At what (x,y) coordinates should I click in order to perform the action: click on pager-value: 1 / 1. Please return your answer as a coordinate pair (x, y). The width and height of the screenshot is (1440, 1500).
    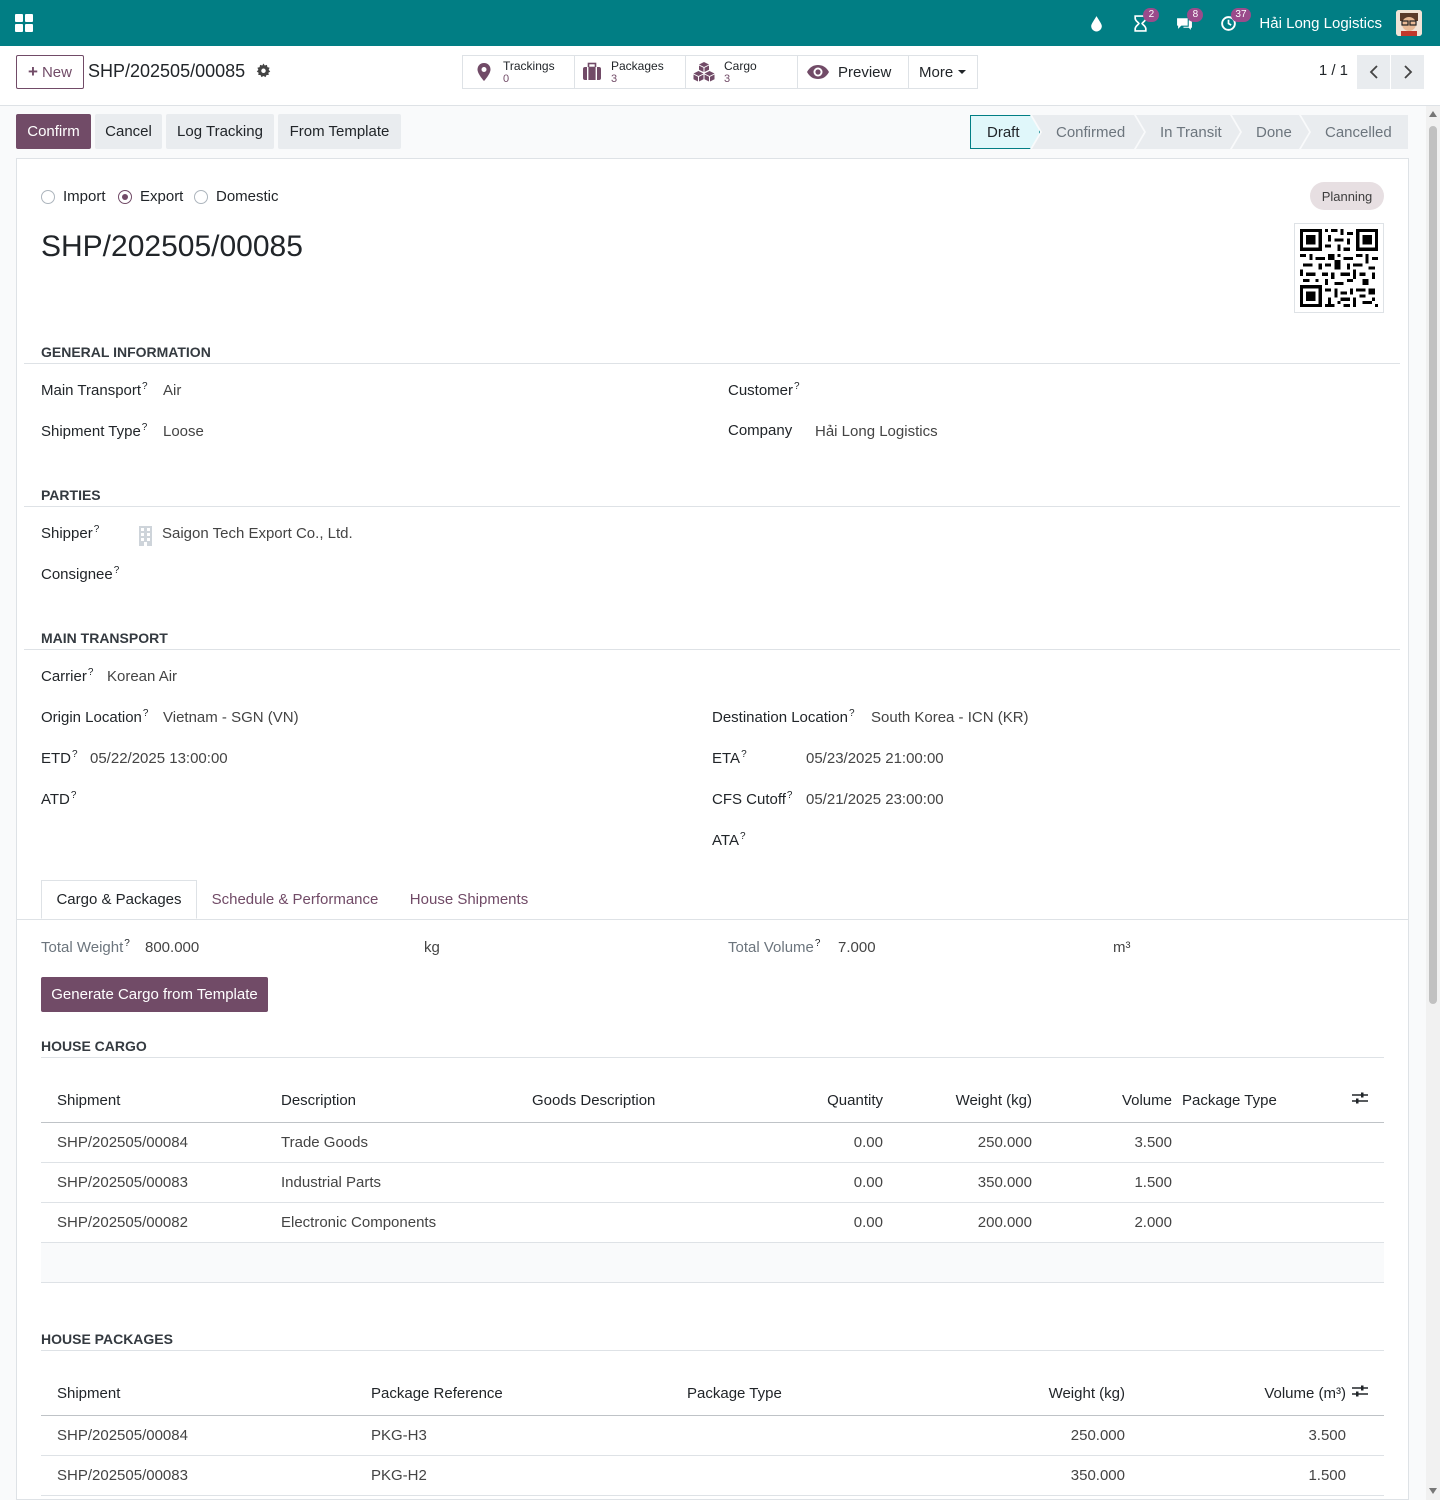
    Looking at the image, I should click on (1333, 70).